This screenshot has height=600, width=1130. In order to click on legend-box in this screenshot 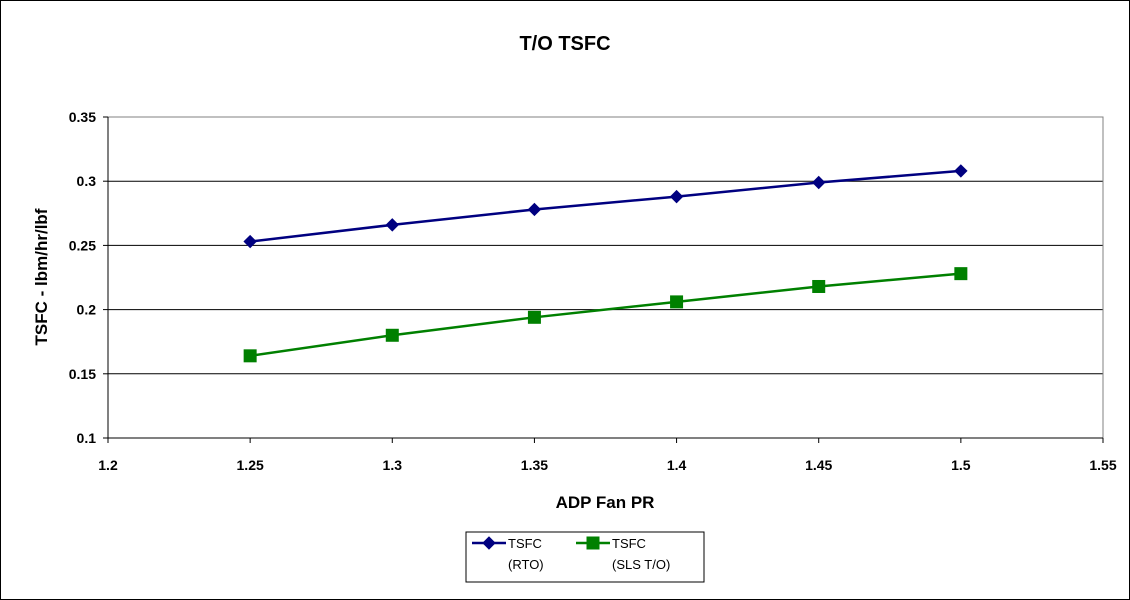, I will do `click(585, 557)`.